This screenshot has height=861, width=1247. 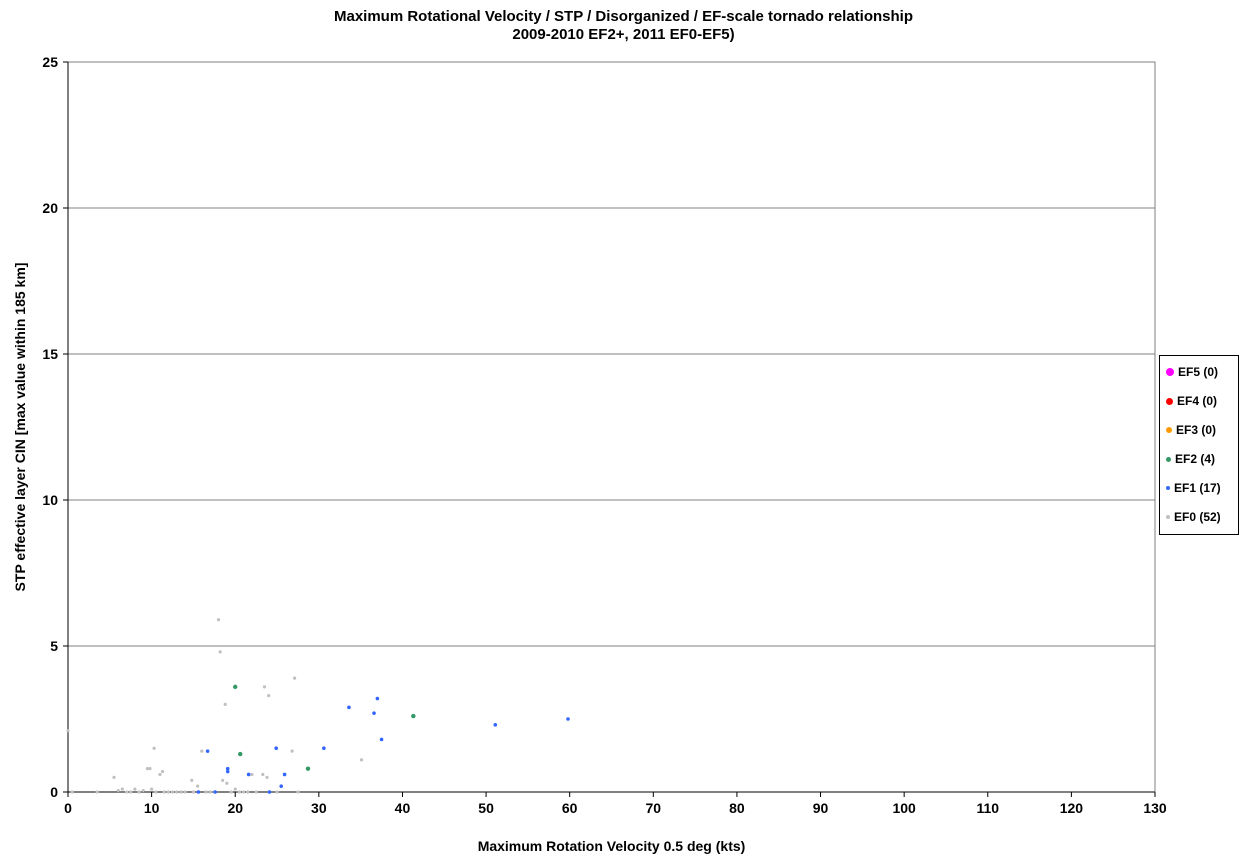 I want to click on x-tick-label: 130, so click(x=1155, y=808).